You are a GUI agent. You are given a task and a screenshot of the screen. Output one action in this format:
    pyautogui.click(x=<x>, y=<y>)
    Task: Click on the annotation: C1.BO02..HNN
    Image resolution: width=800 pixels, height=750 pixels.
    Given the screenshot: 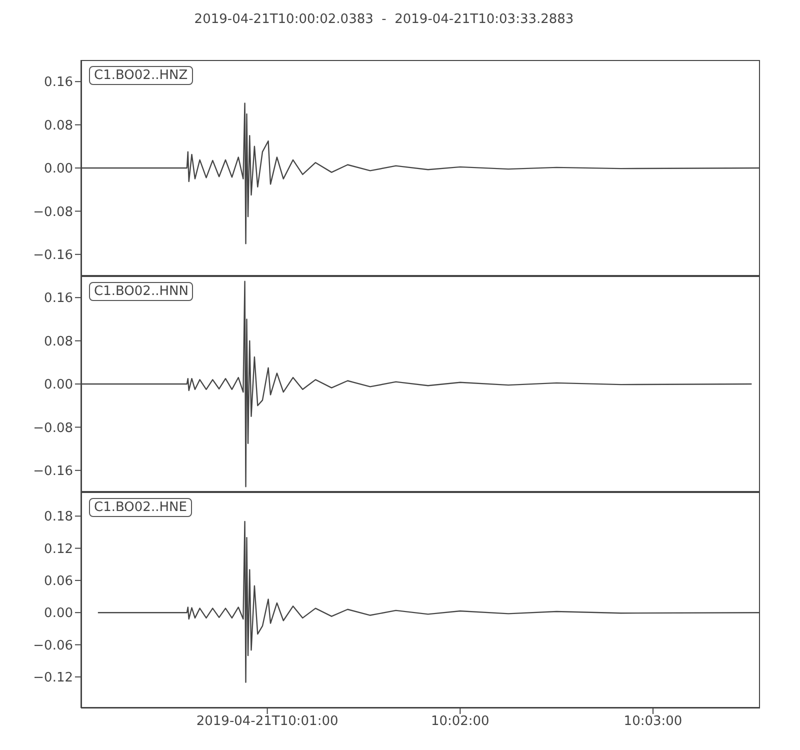 What is the action you would take?
    pyautogui.click(x=141, y=291)
    